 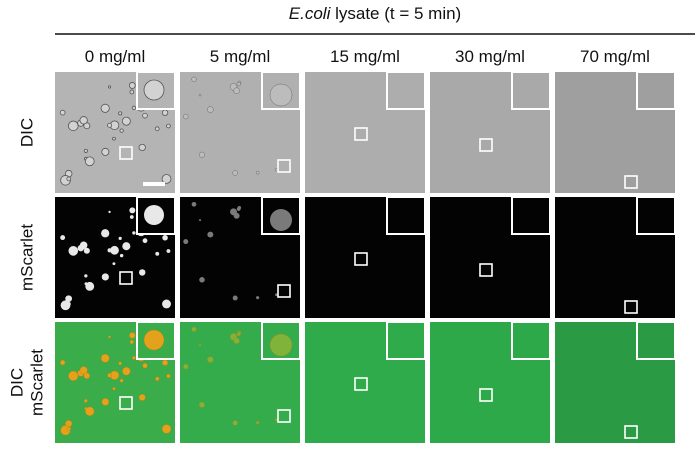 What do you see at coordinates (16, 382) in the screenshot?
I see `row-label: DIC` at bounding box center [16, 382].